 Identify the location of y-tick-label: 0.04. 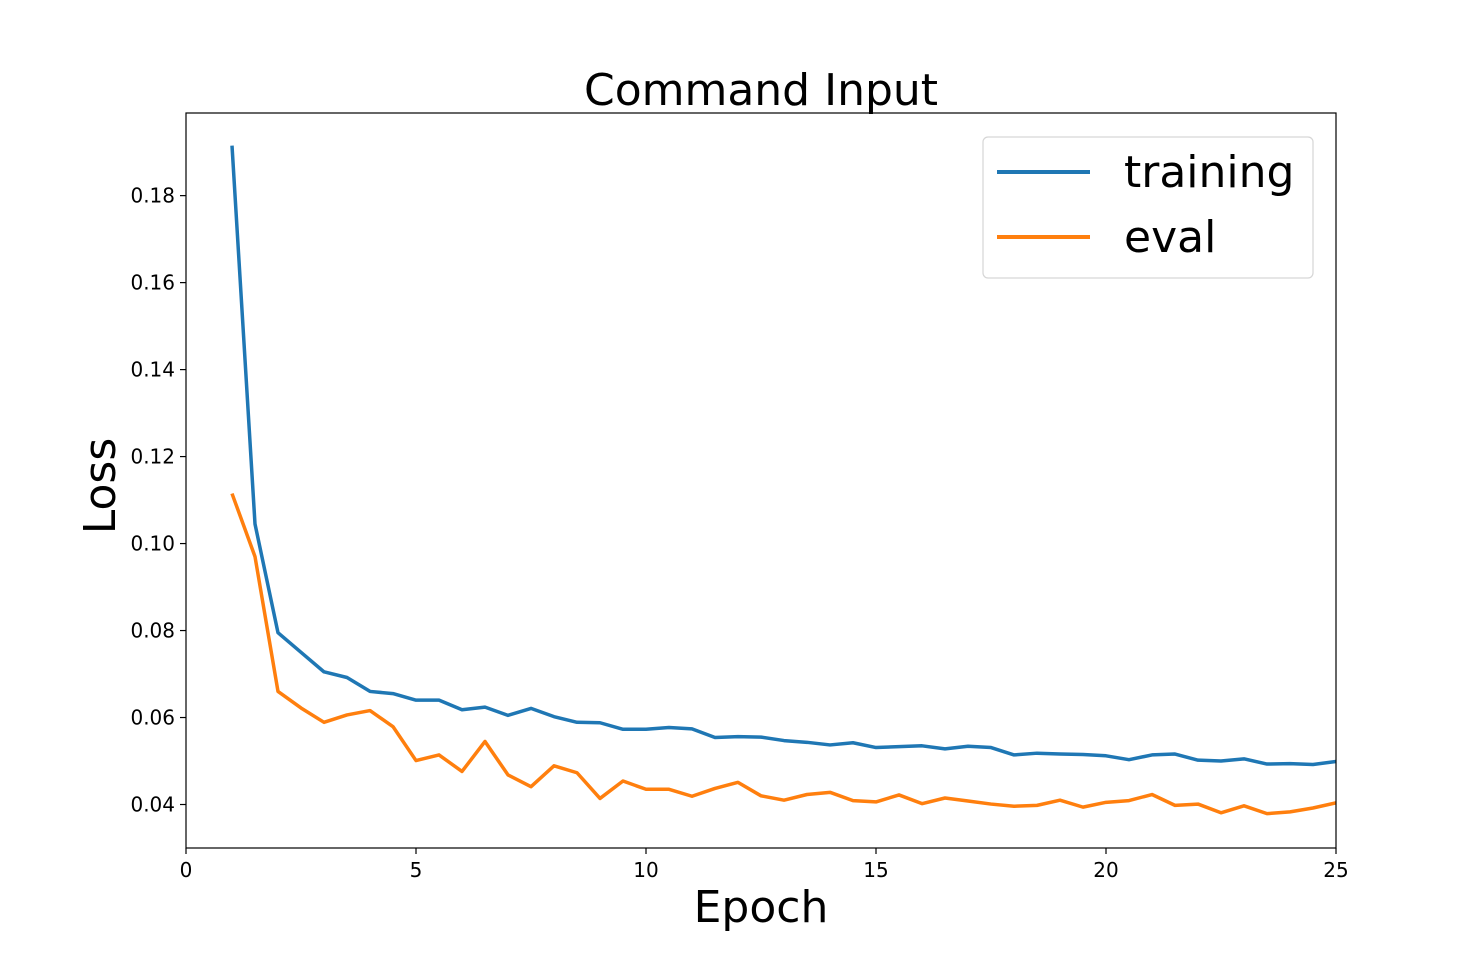
(152, 805).